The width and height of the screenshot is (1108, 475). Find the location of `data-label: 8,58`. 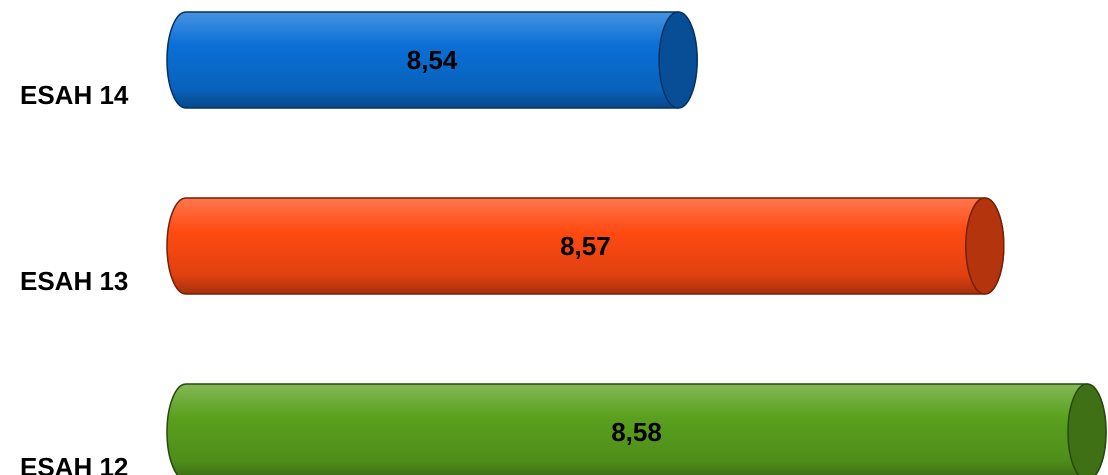

data-label: 8,58 is located at coordinates (636, 432).